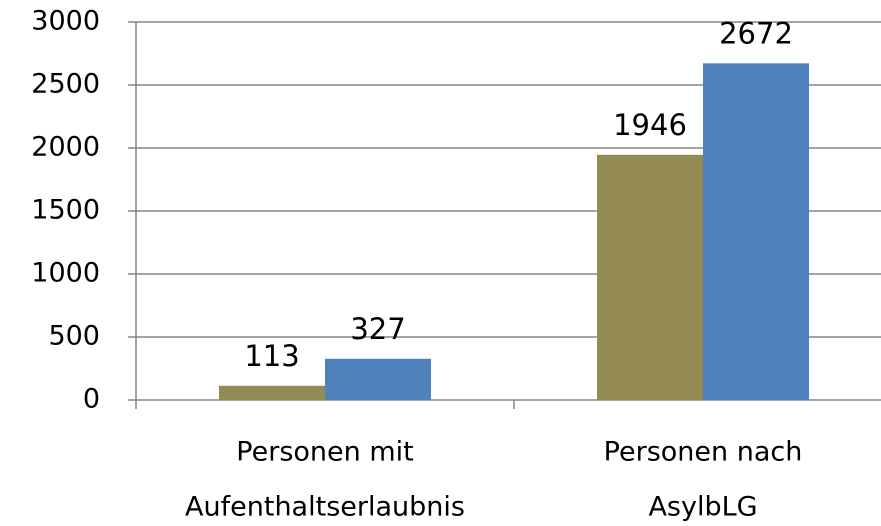 The width and height of the screenshot is (881, 526). I want to click on data-label: 2672, so click(756, 33).